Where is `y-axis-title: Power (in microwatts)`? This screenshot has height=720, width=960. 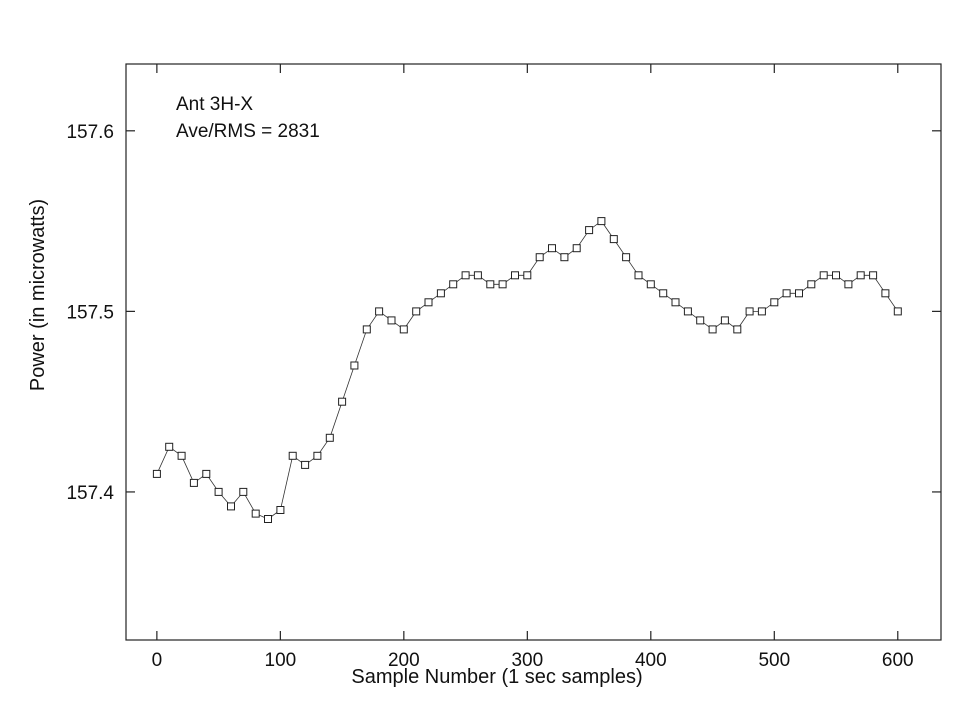
y-axis-title: Power (in microwatts) is located at coordinates (38, 295).